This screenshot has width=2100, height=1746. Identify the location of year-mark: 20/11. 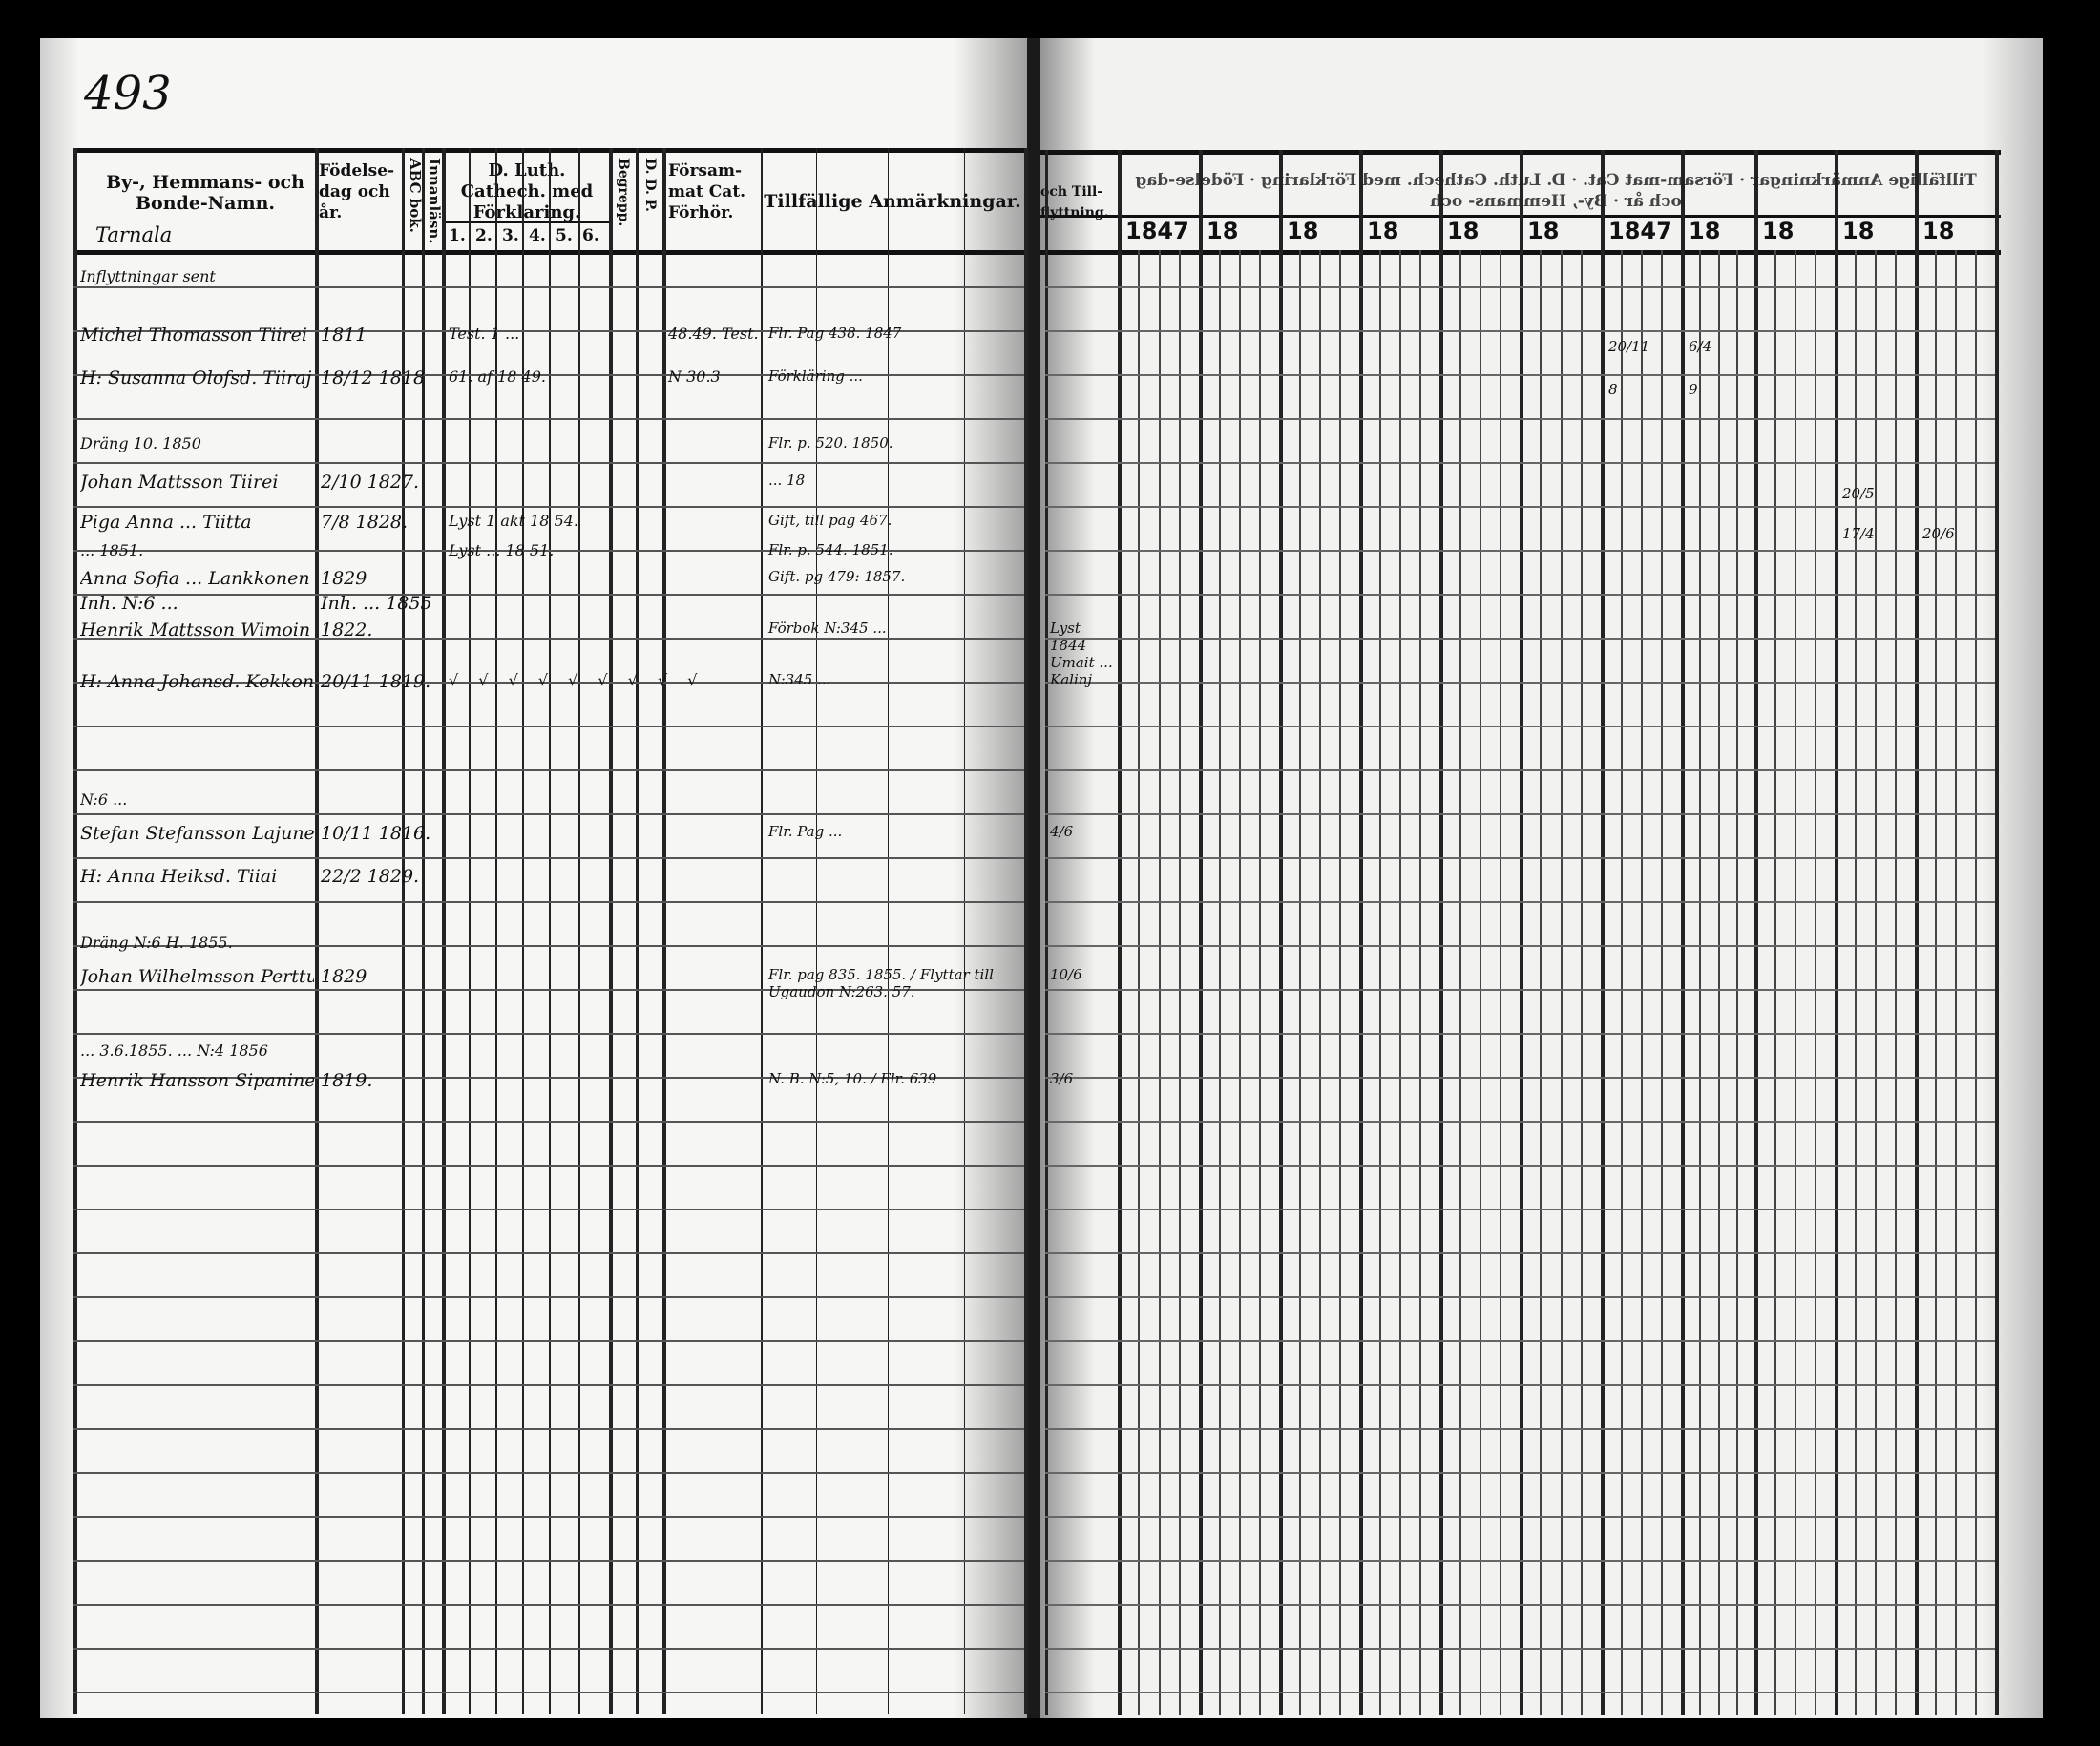
(1629, 346).